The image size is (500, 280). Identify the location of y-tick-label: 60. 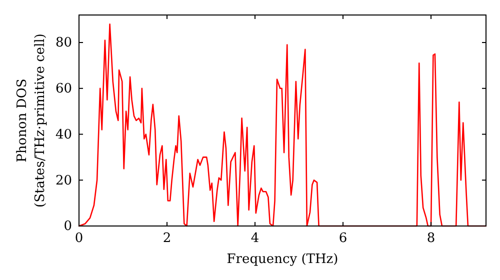
(63, 89).